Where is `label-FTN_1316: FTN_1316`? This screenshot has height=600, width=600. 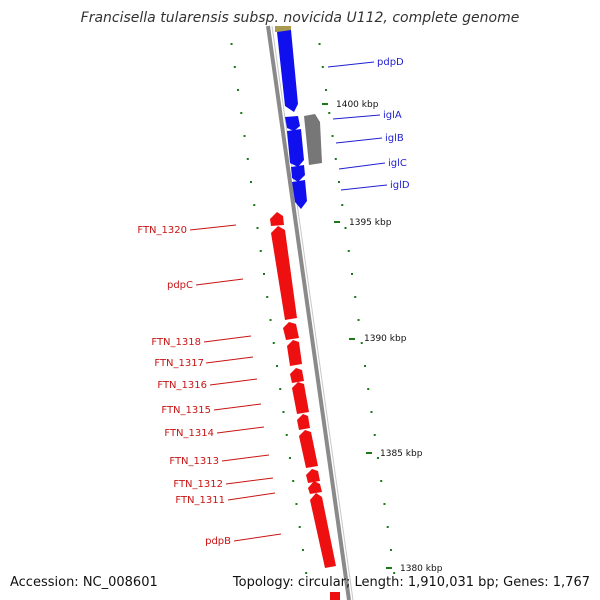 label-FTN_1316: FTN_1316 is located at coordinates (182, 385).